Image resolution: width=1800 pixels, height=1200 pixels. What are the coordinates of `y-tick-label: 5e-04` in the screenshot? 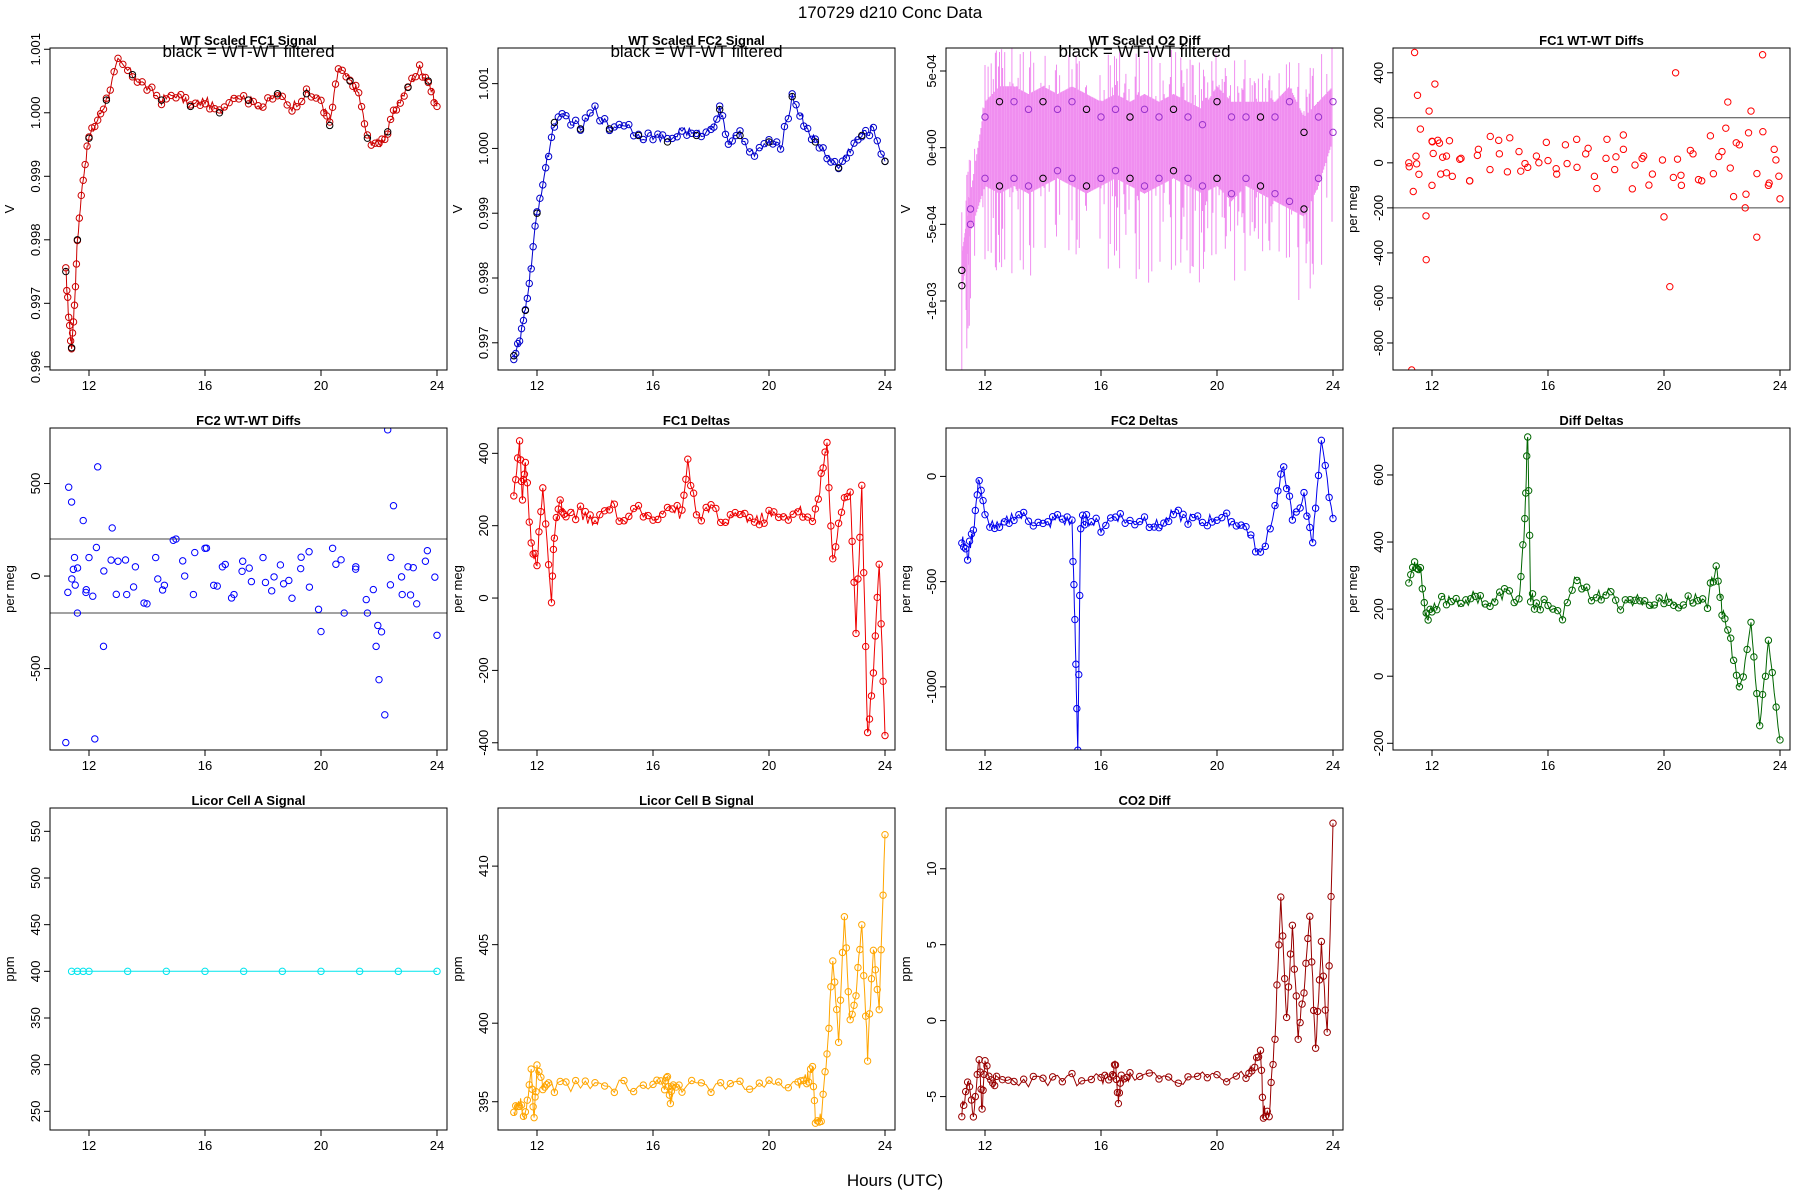 It's located at (931, 70).